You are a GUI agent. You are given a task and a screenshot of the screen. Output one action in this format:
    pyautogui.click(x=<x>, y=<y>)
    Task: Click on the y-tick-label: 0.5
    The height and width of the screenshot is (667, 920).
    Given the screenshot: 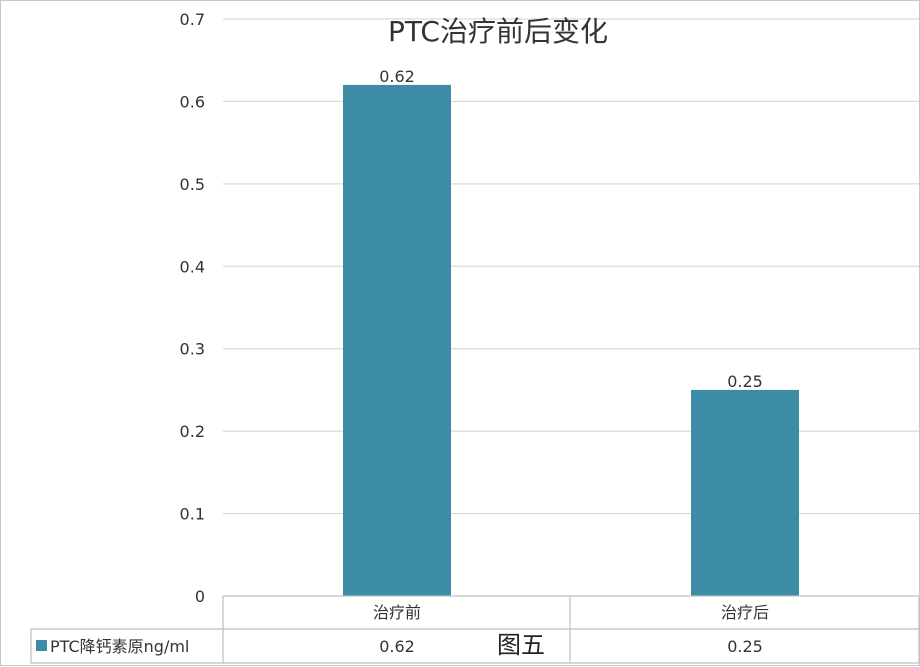 What is the action you would take?
    pyautogui.click(x=192, y=184)
    